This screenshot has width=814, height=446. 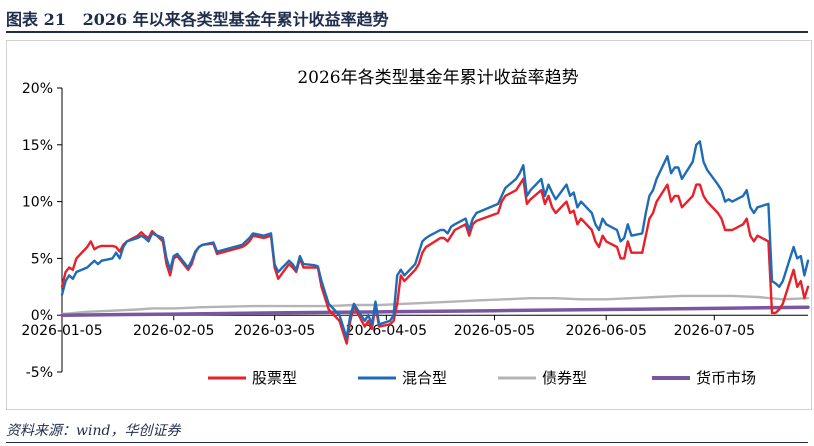 I want to click on x-tick-label: 2026-06-05, so click(x=605, y=331).